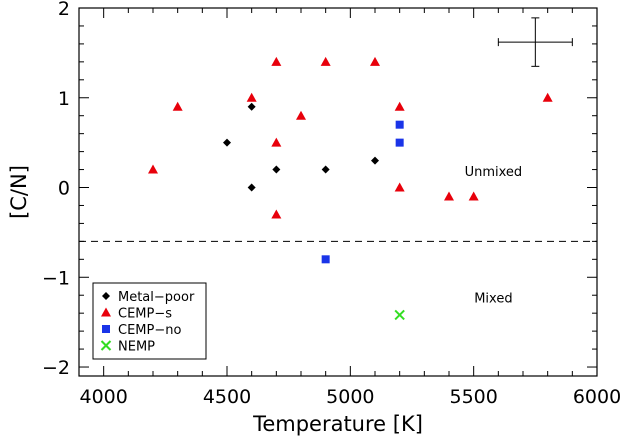  Describe the element at coordinates (64, 99) in the screenshot. I see `y-tick-label: 1` at that location.